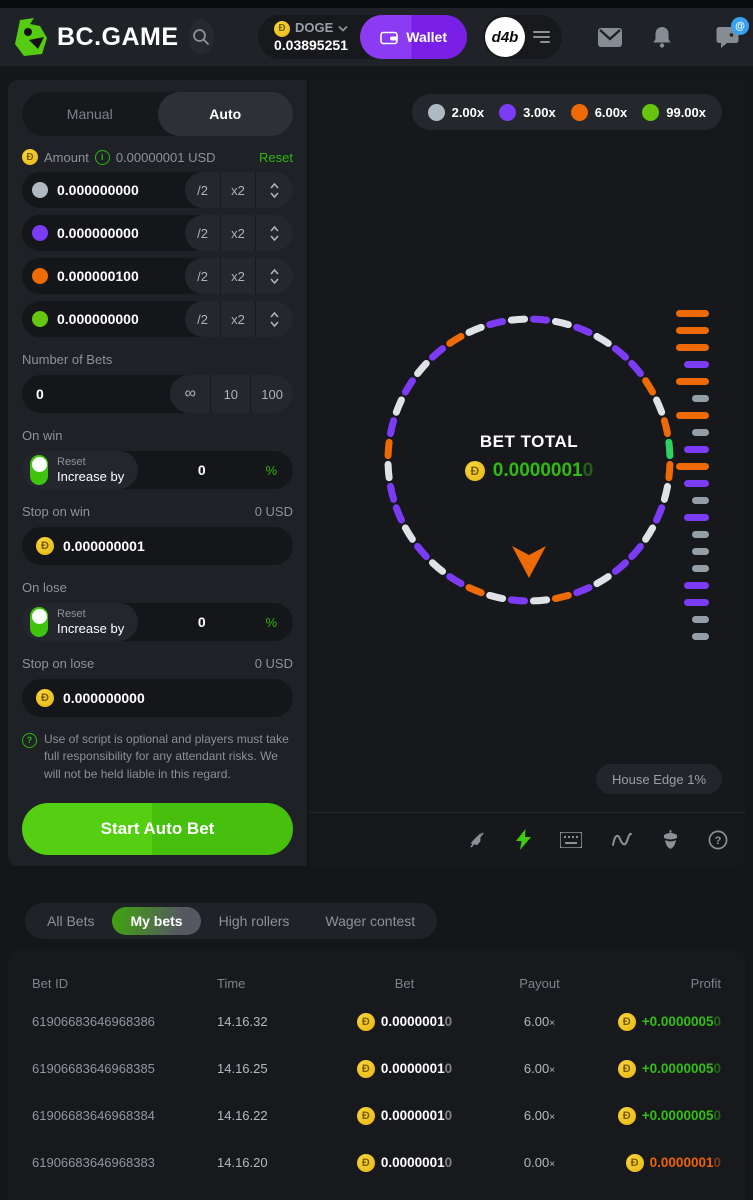  Describe the element at coordinates (80, 470) in the screenshot. I see `on-win-mode-toggle: Reset Increase by` at that location.